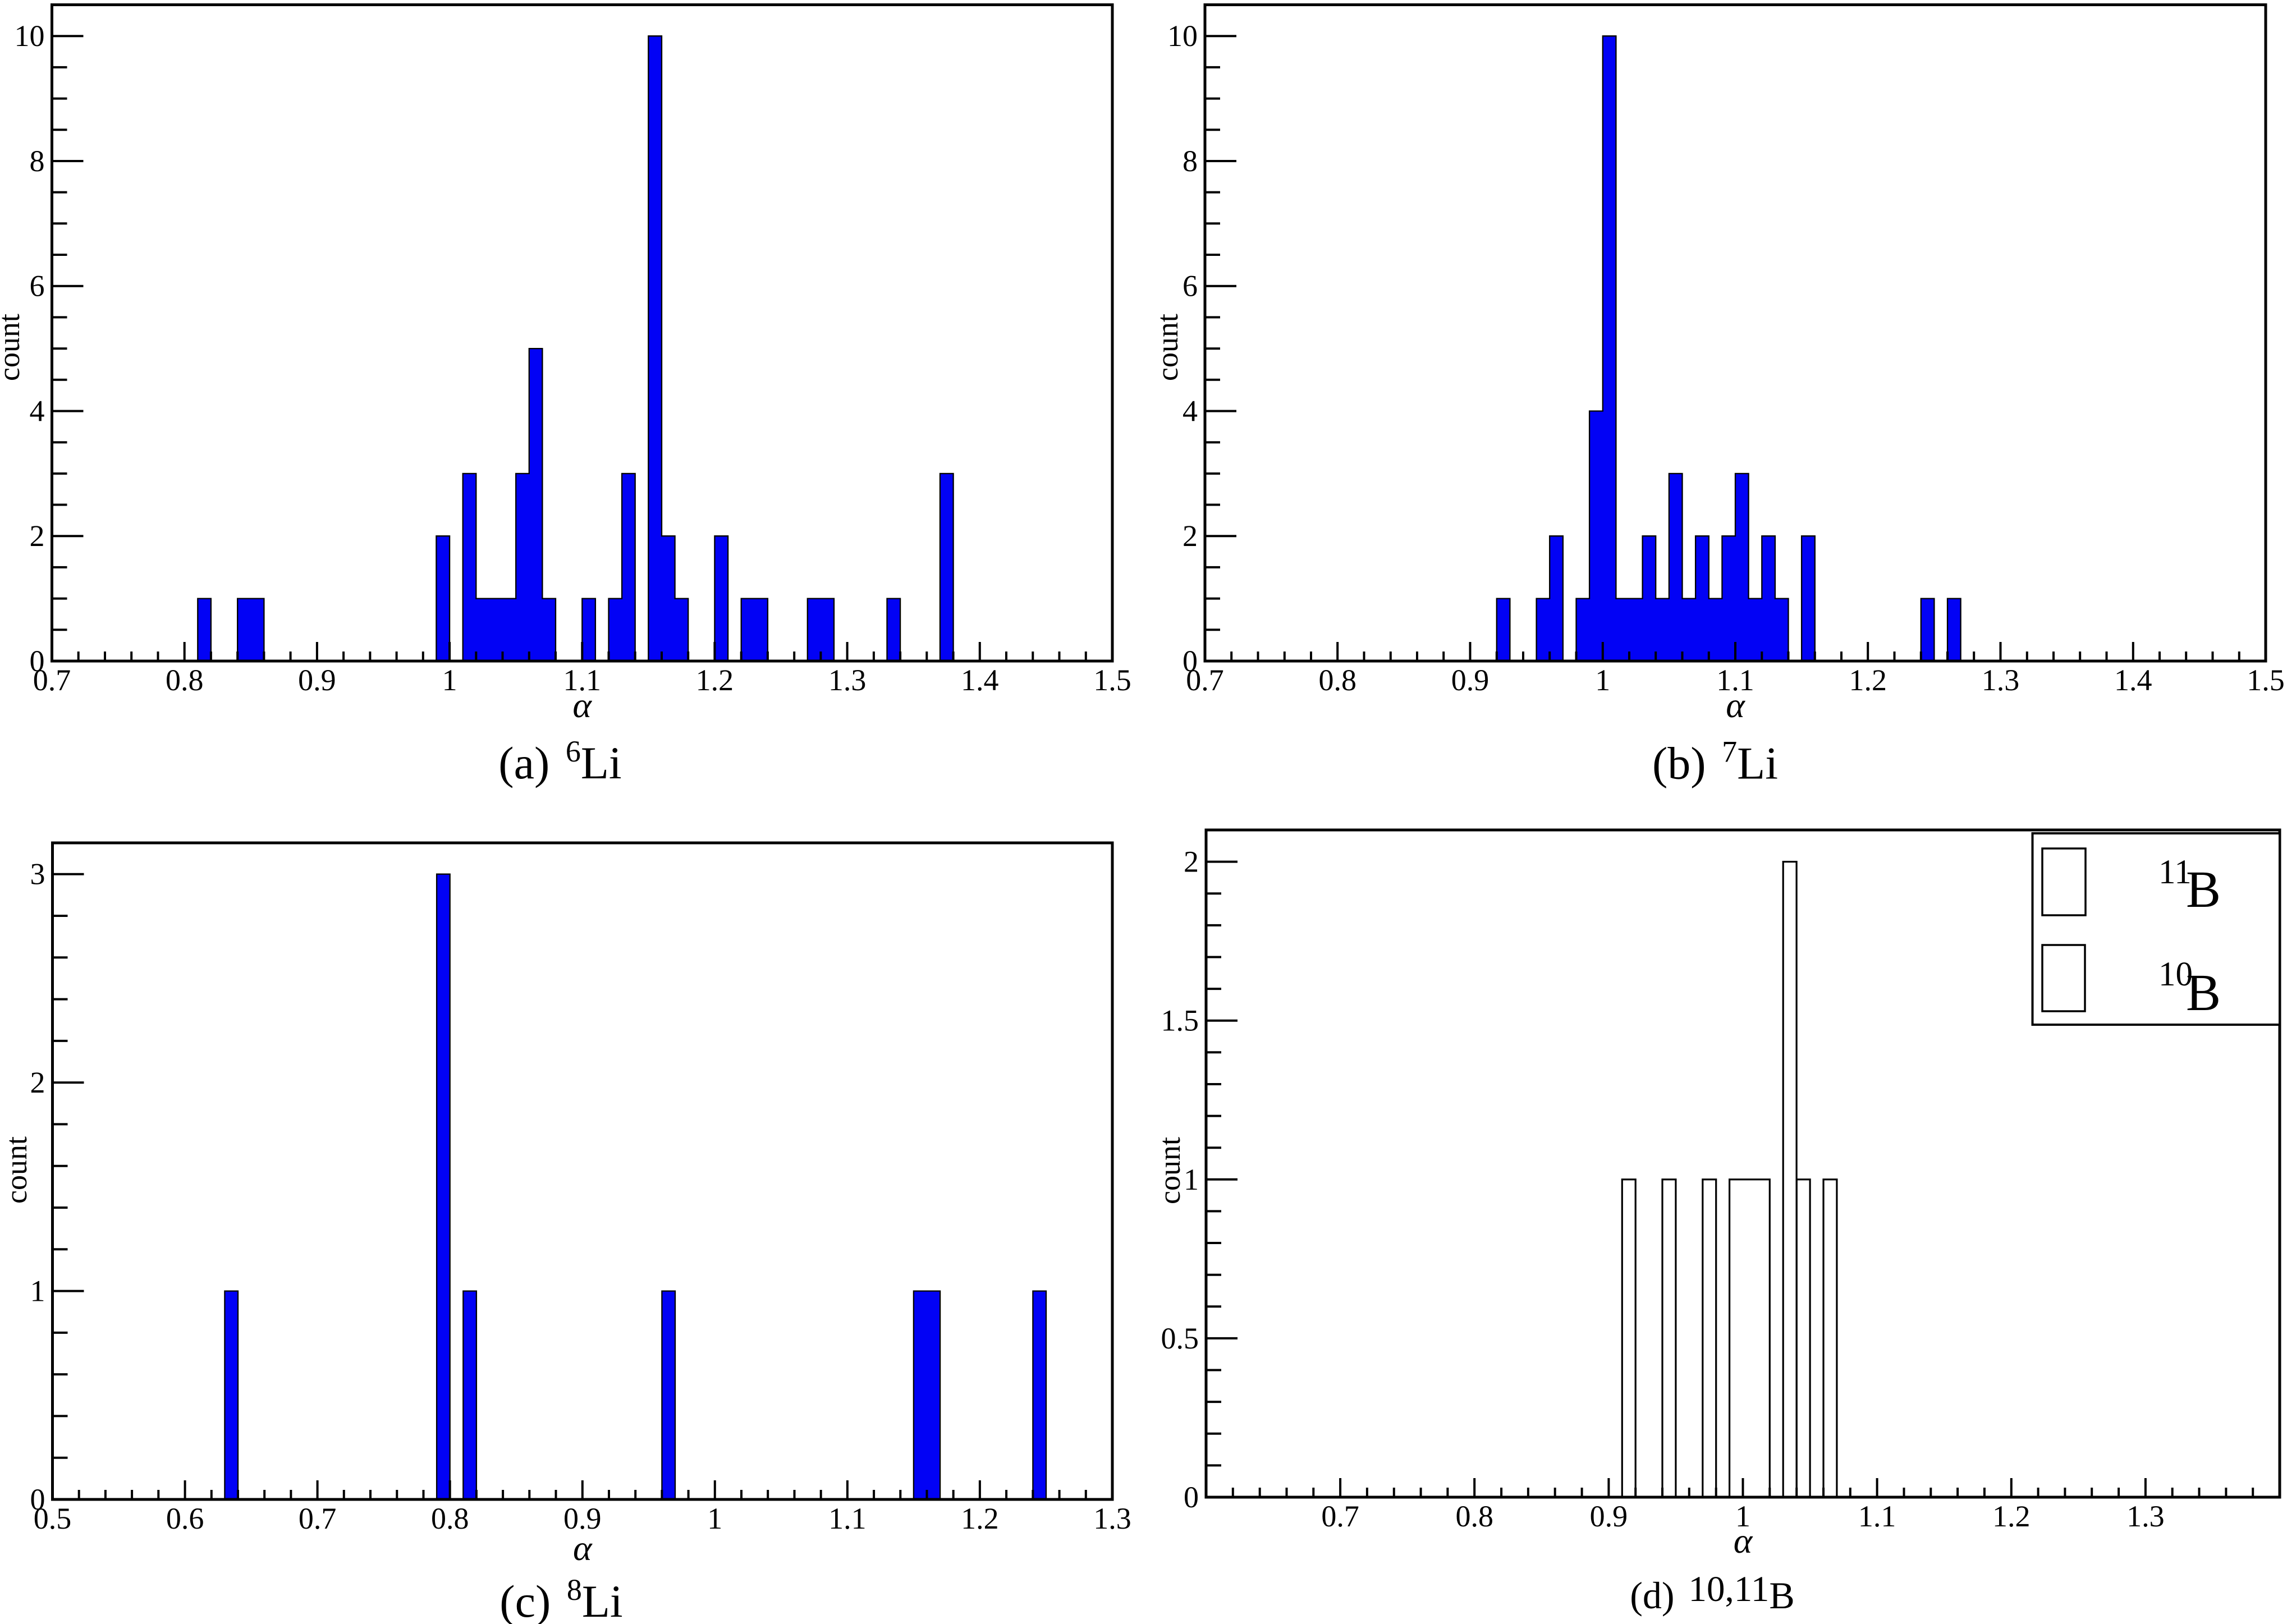 The height and width of the screenshot is (1624, 2287). What do you see at coordinates (1713, 1593) in the screenshot?
I see `svg-text: (d) 10,11B` at bounding box center [1713, 1593].